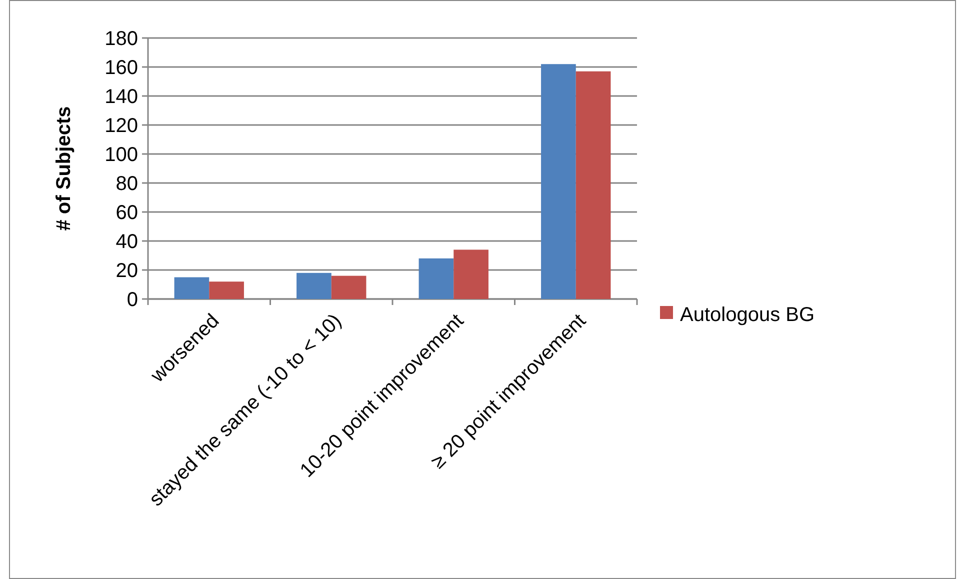 This screenshot has height=579, width=957. I want to click on legend-label: Autologous BG, so click(747, 315).